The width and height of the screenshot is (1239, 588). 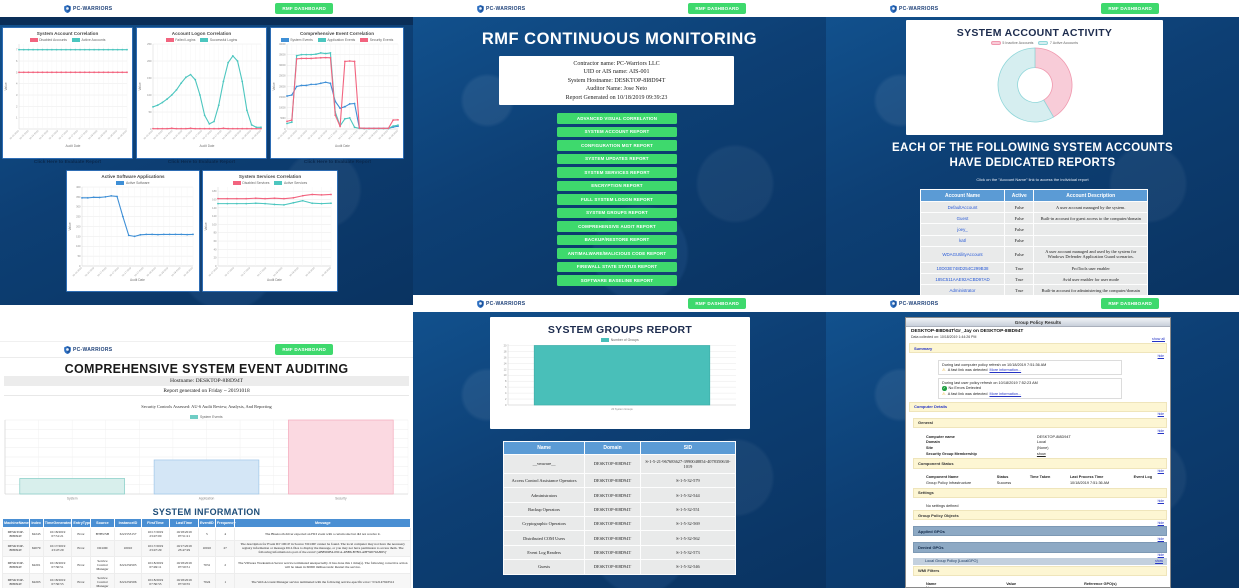 I want to click on show-all-link: show all, so click(x=1158, y=339).